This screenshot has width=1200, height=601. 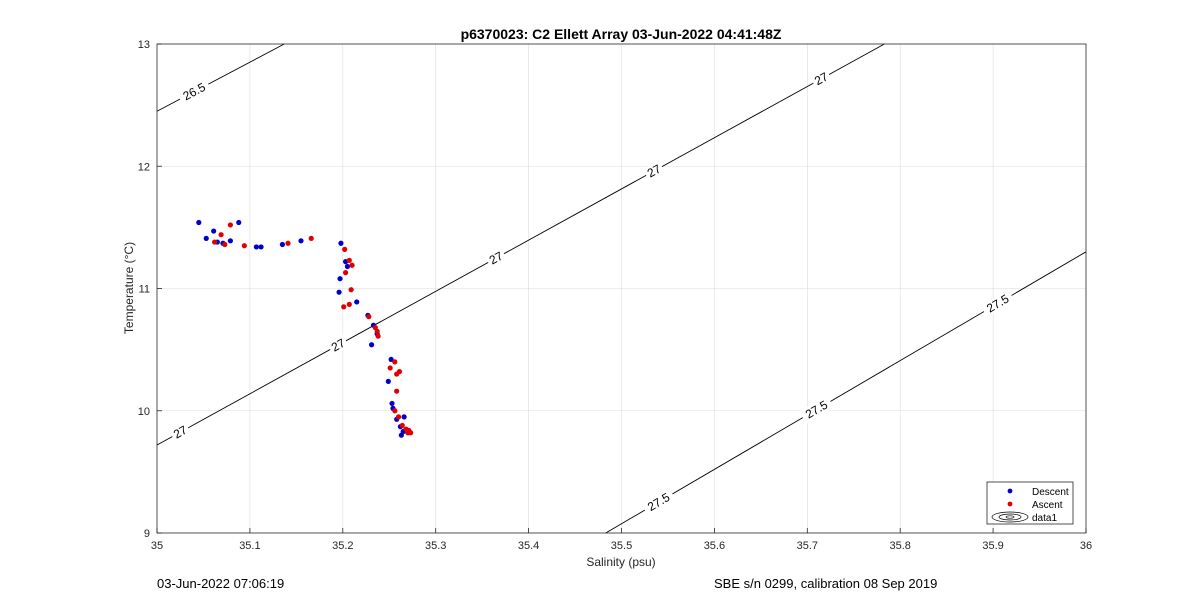 I want to click on x-tick-label: 35.8, so click(x=899, y=546).